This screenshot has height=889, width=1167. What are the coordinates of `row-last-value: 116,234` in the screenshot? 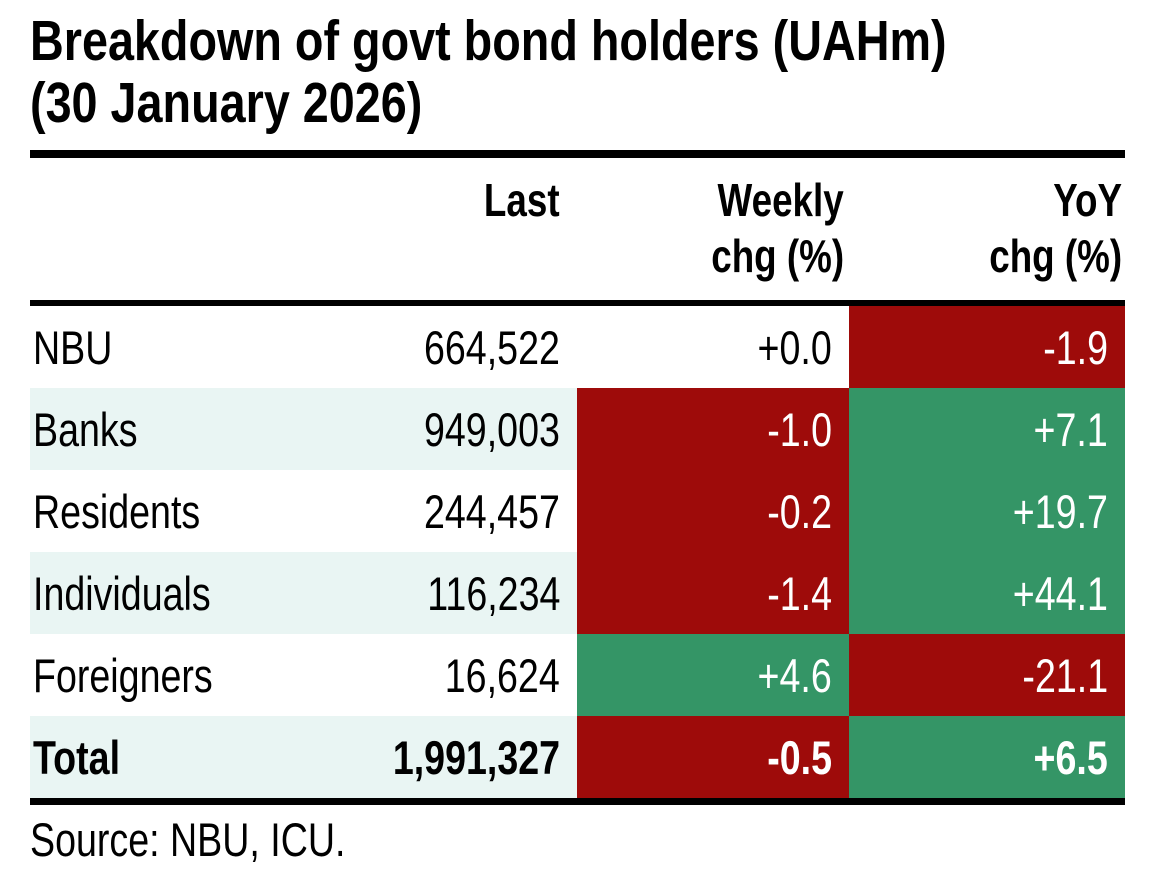 It's located at (493, 593).